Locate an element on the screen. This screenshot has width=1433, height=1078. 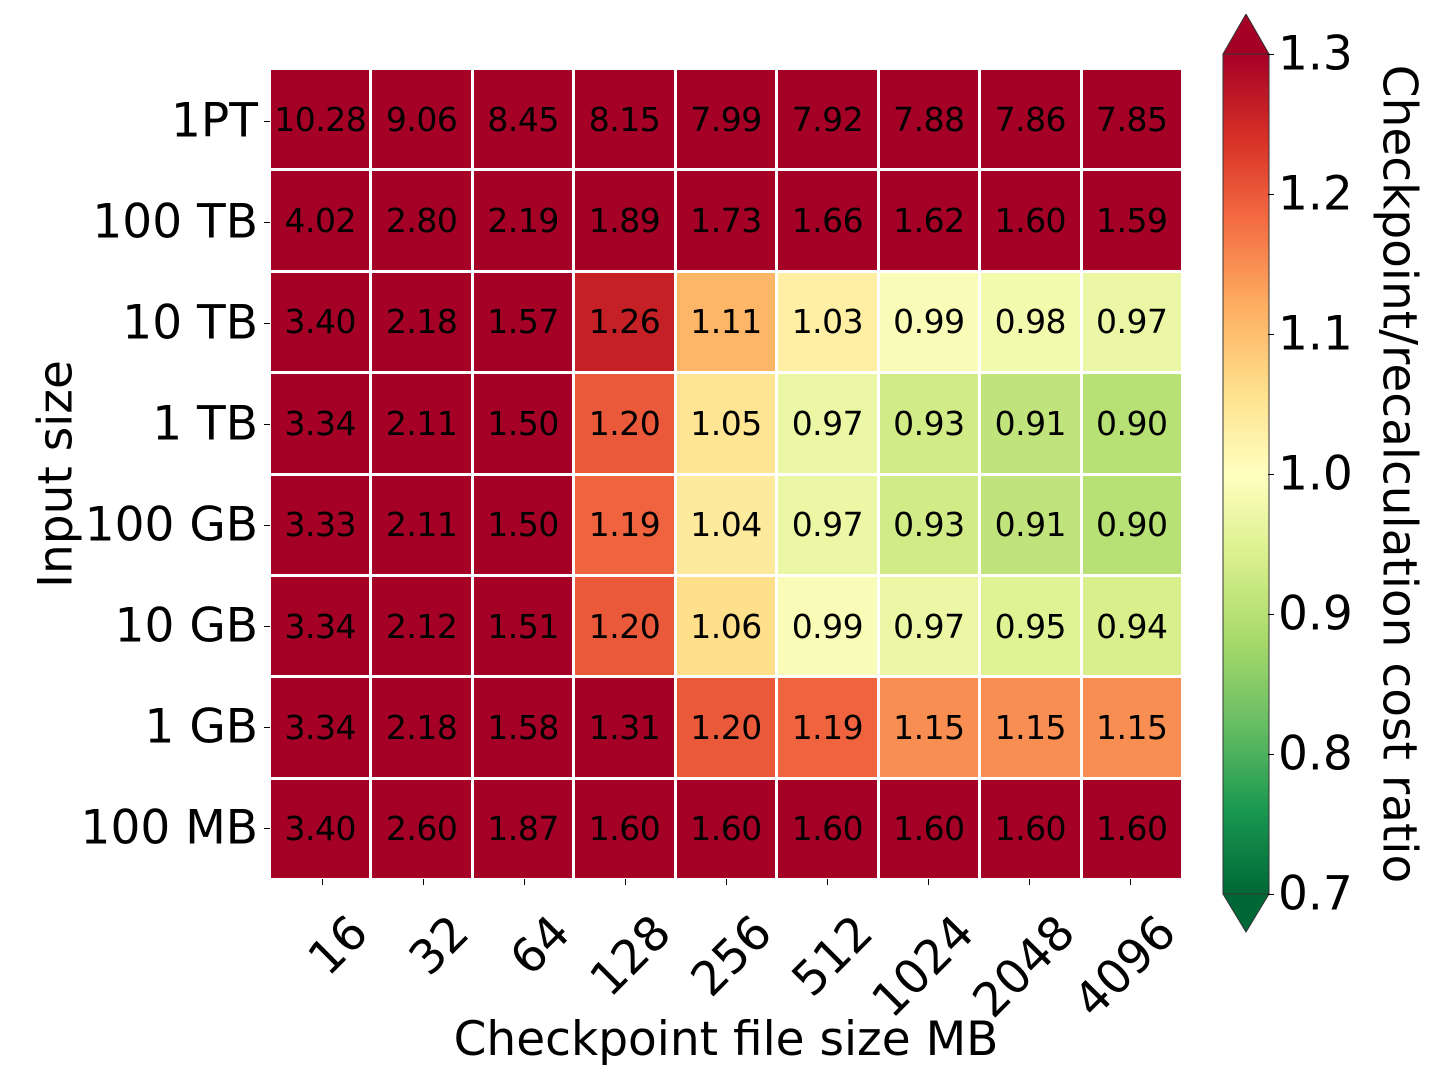
heatmap-cell: 4.02 is located at coordinates (320, 220).